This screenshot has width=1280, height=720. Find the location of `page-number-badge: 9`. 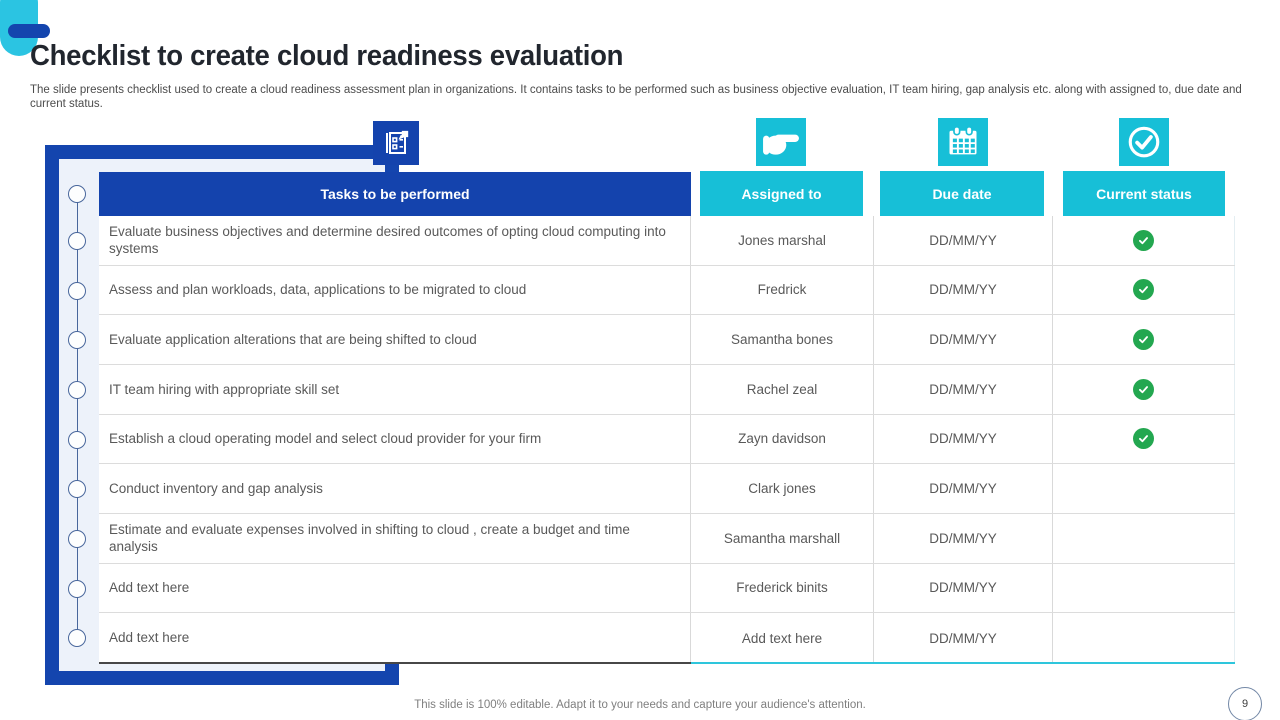

page-number-badge: 9 is located at coordinates (1245, 703).